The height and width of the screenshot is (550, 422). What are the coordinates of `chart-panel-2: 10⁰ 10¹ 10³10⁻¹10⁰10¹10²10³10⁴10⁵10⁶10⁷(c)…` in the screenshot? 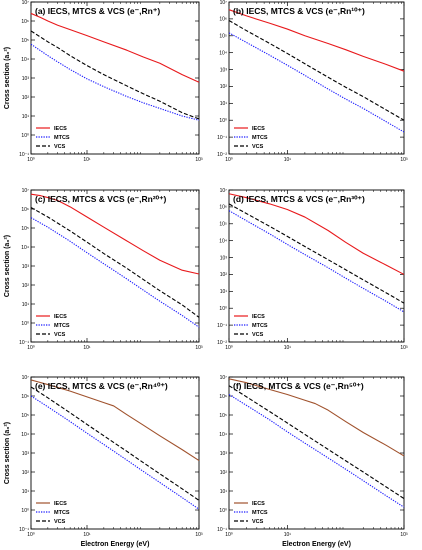 It's located at (103, 269).